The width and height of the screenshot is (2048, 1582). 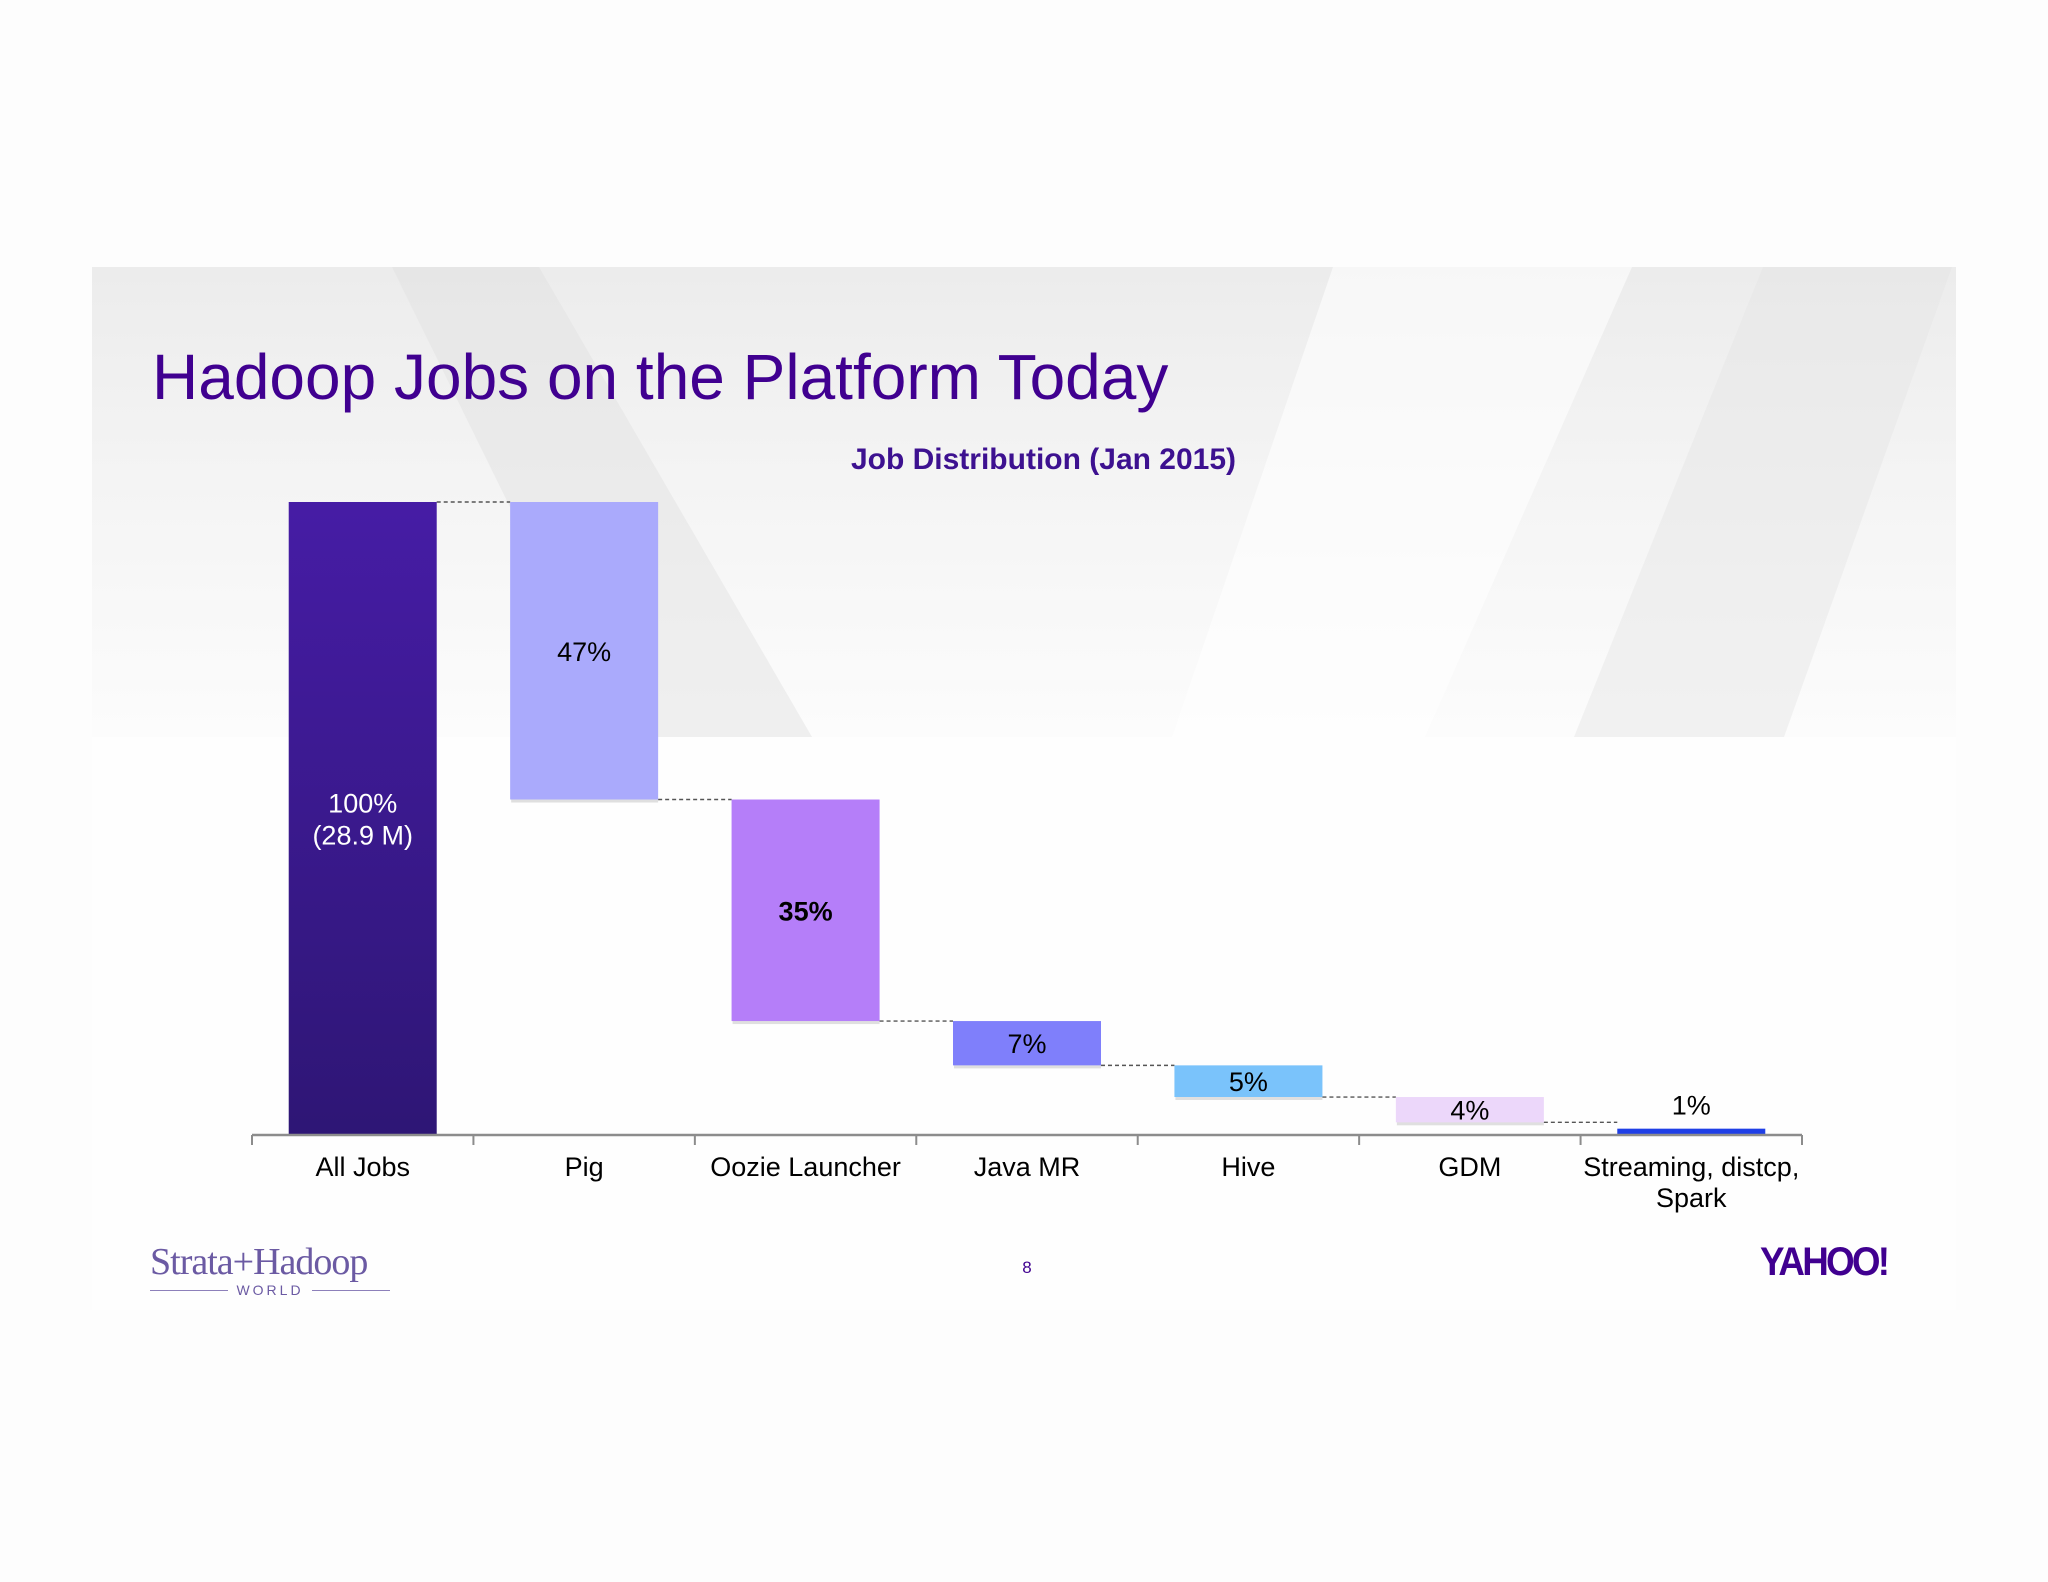 I want to click on data-label: 47%, so click(x=584, y=652).